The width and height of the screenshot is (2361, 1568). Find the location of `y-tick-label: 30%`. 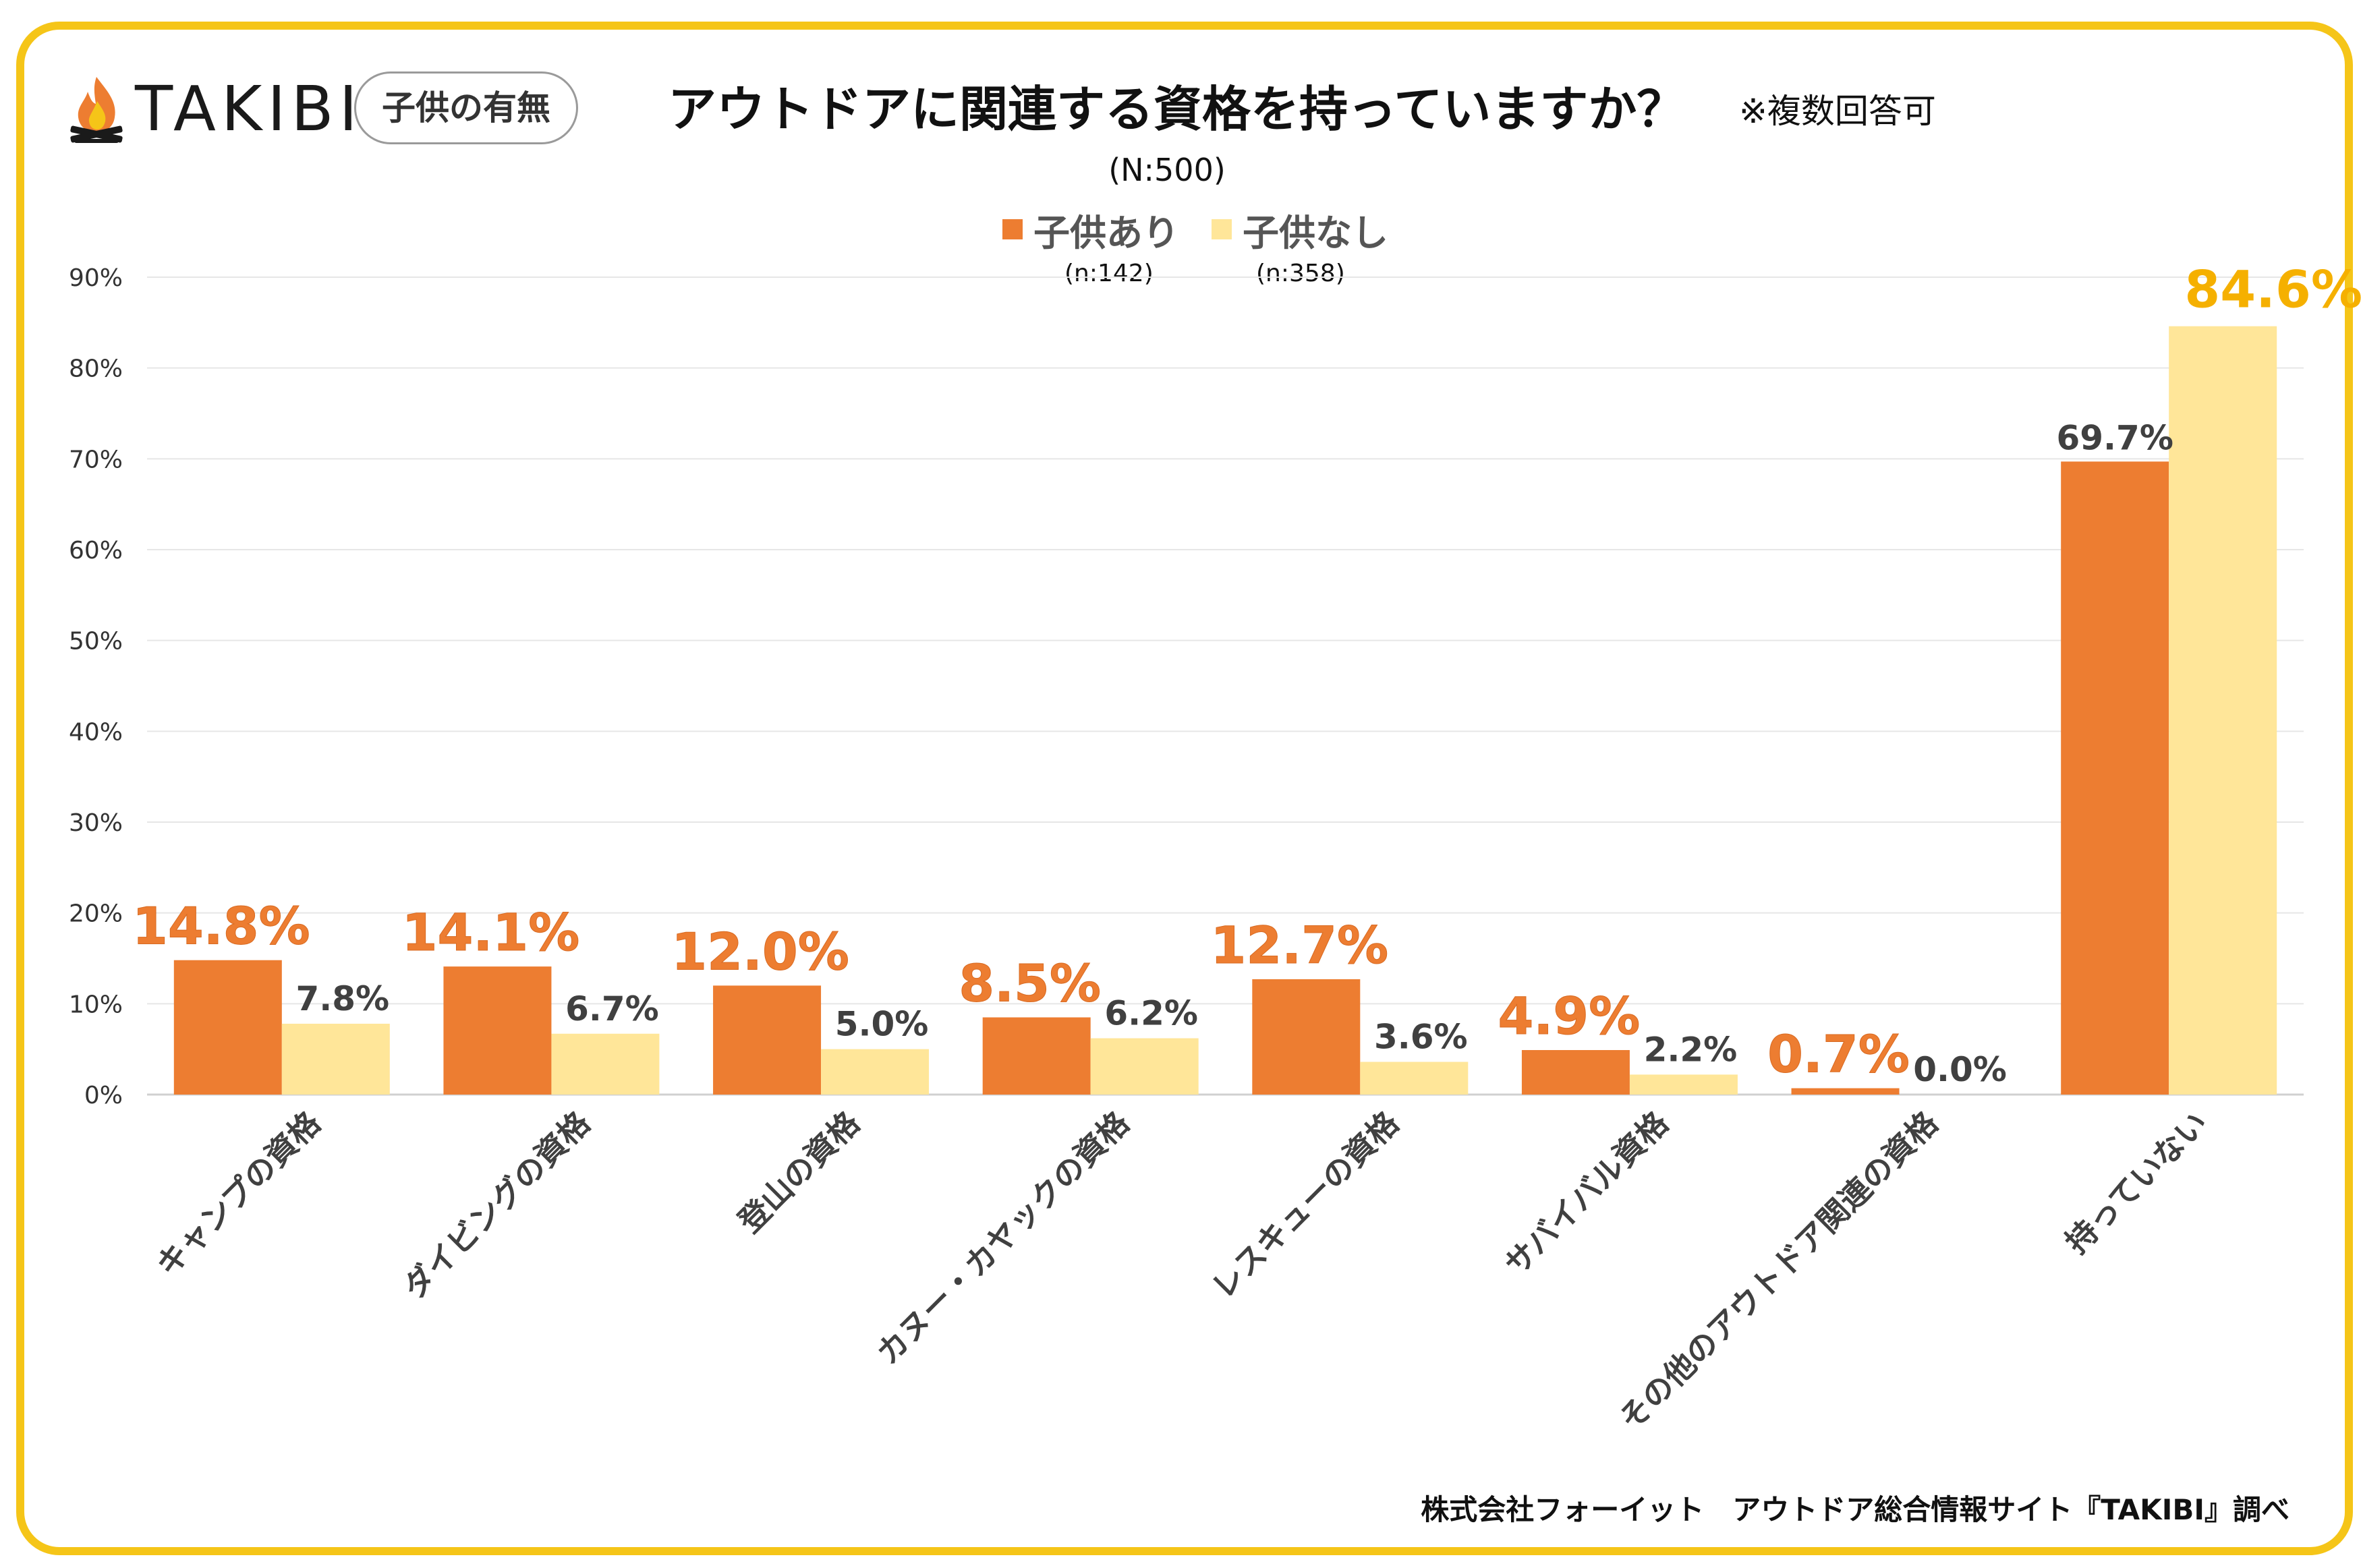

y-tick-label: 30% is located at coordinates (96, 823).